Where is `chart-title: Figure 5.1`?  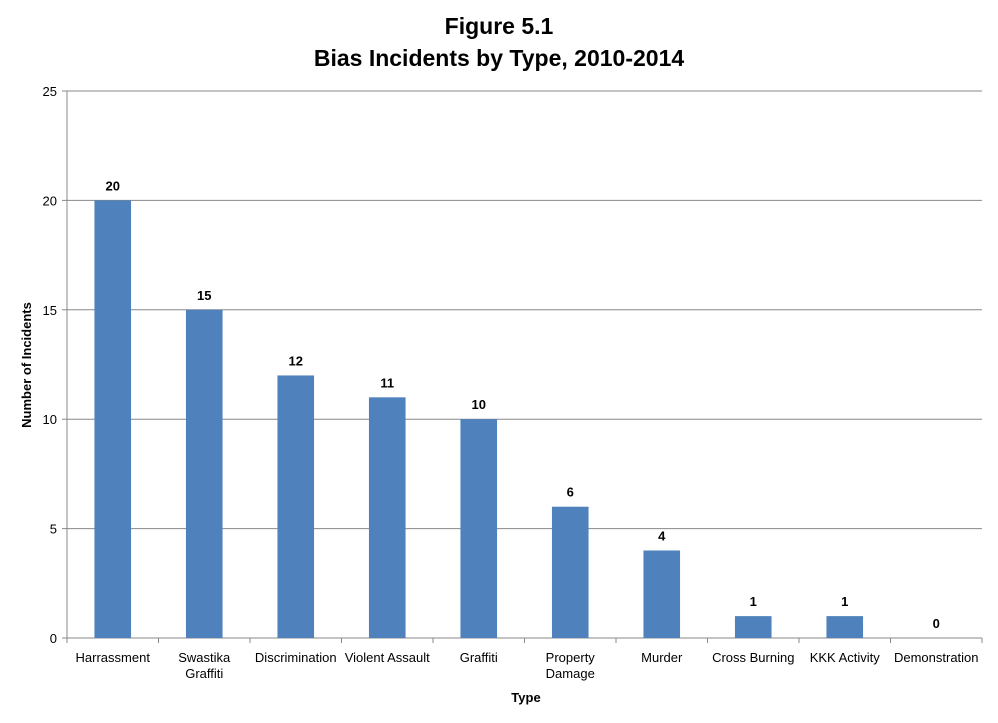
chart-title: Figure 5.1 is located at coordinates (499, 26).